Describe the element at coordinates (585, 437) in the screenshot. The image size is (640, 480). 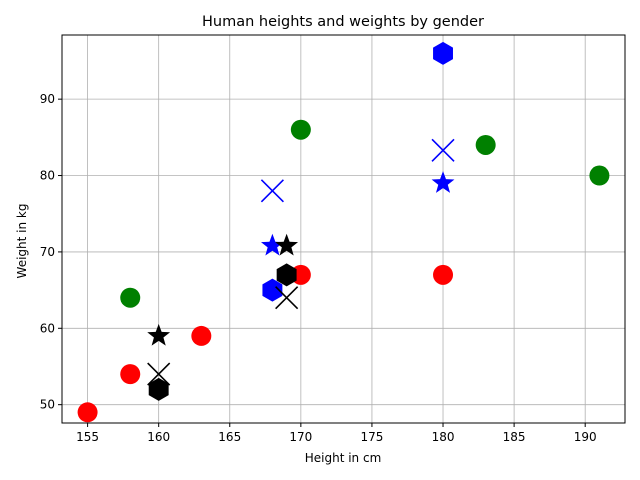
I see `x-tick-label: 190` at that location.